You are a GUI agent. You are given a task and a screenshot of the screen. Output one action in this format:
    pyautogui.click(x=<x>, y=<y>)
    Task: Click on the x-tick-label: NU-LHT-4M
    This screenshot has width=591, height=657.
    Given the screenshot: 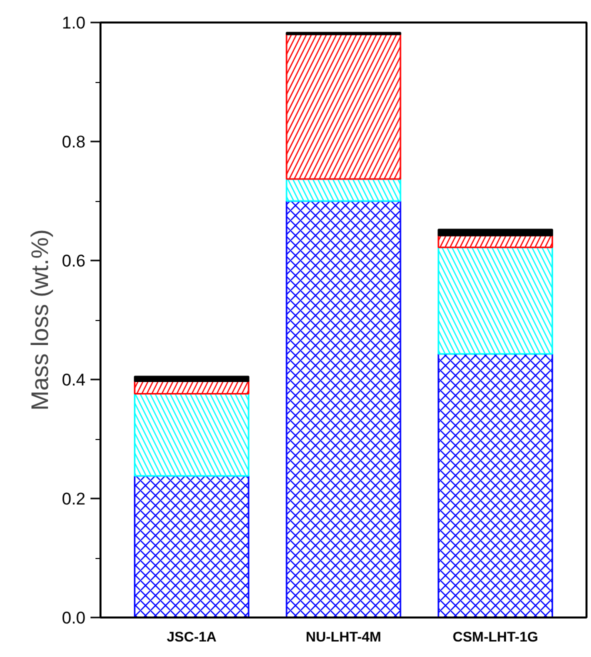 What is the action you would take?
    pyautogui.click(x=344, y=636)
    